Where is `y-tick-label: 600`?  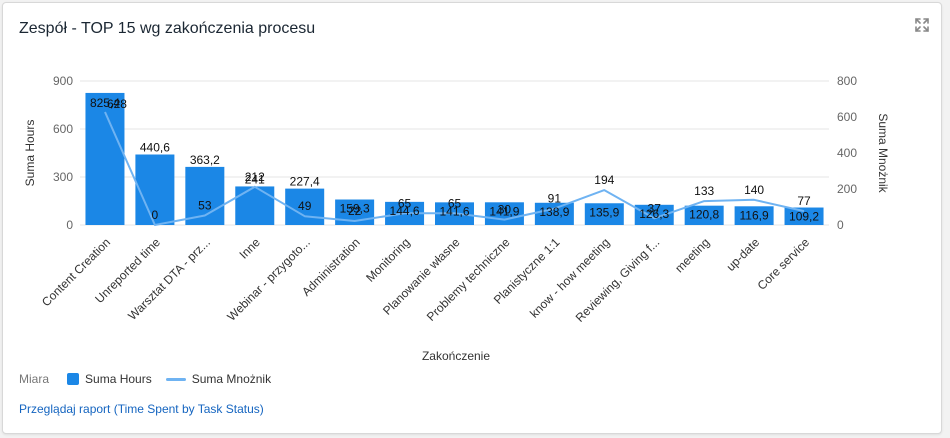
y-tick-label: 600 is located at coordinates (63, 129).